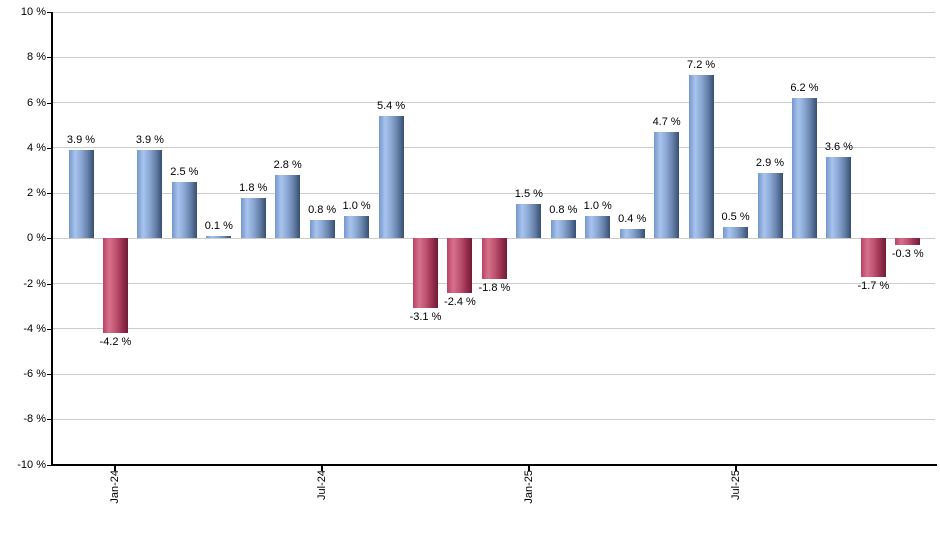  Describe the element at coordinates (36, 193) in the screenshot. I see `y-axis-label: 2 %` at that location.